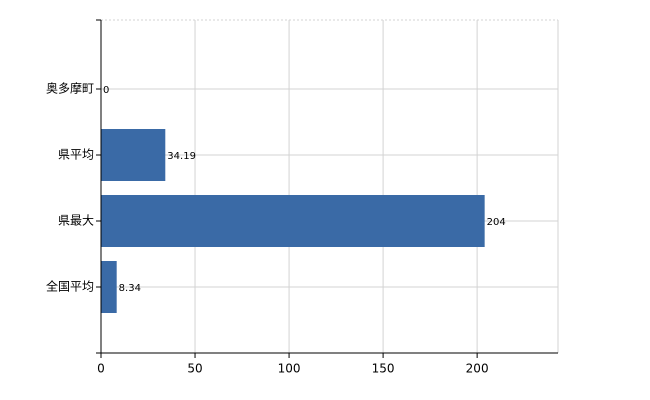 Image resolution: width=650 pixels, height=400 pixels. What do you see at coordinates (181, 156) in the screenshot?
I see `value-label: 34.19` at bounding box center [181, 156].